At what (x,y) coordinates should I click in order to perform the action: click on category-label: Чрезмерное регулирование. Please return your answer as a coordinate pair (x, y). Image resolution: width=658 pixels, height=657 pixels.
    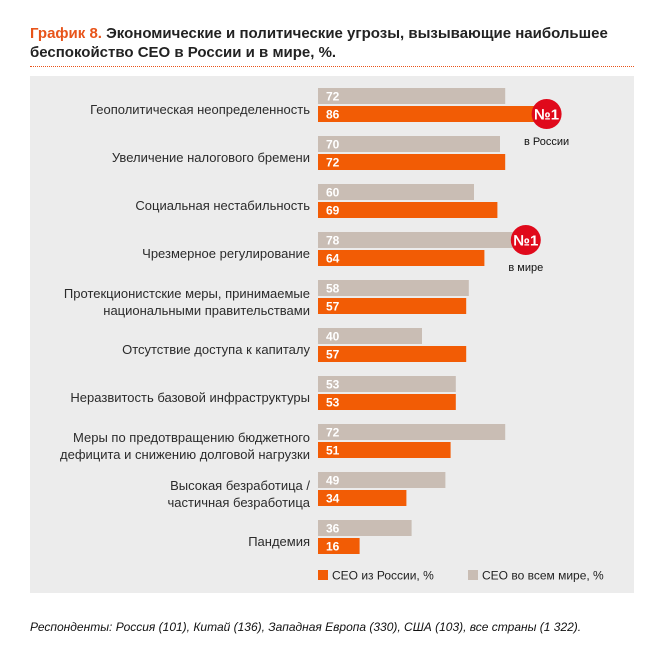
    Looking at the image, I should click on (226, 253).